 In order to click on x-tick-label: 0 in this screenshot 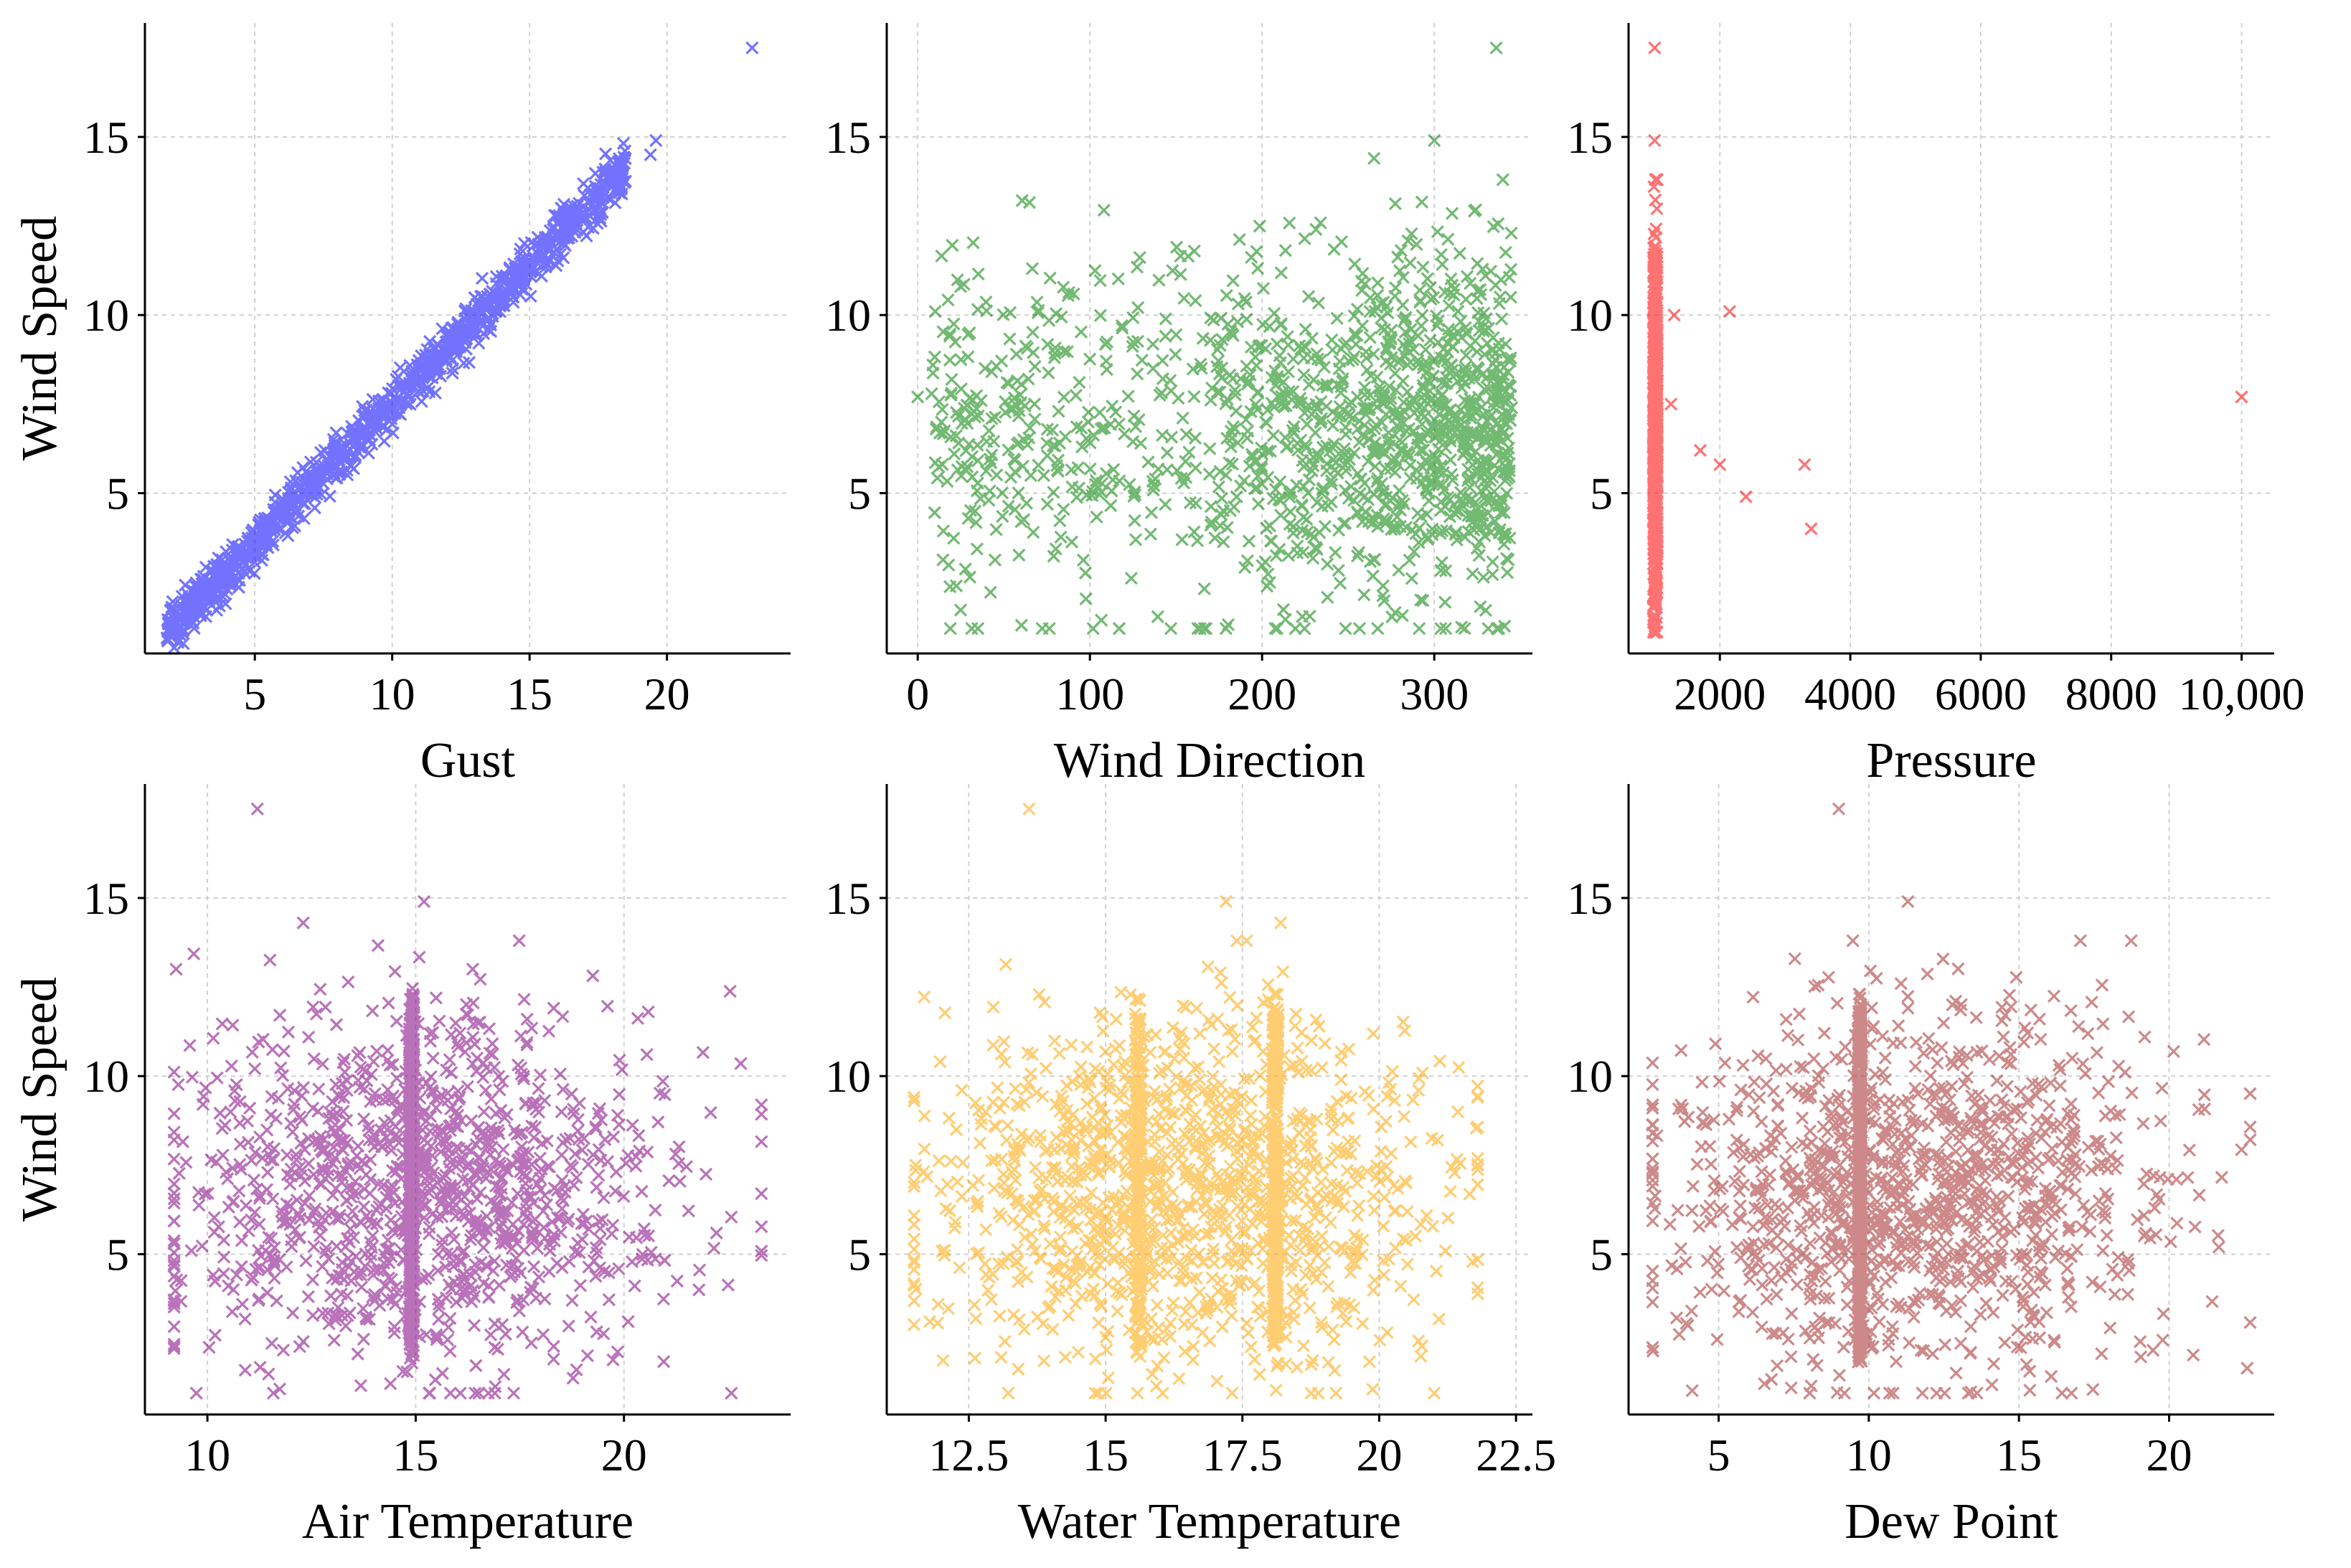, I will do `click(917, 694)`.